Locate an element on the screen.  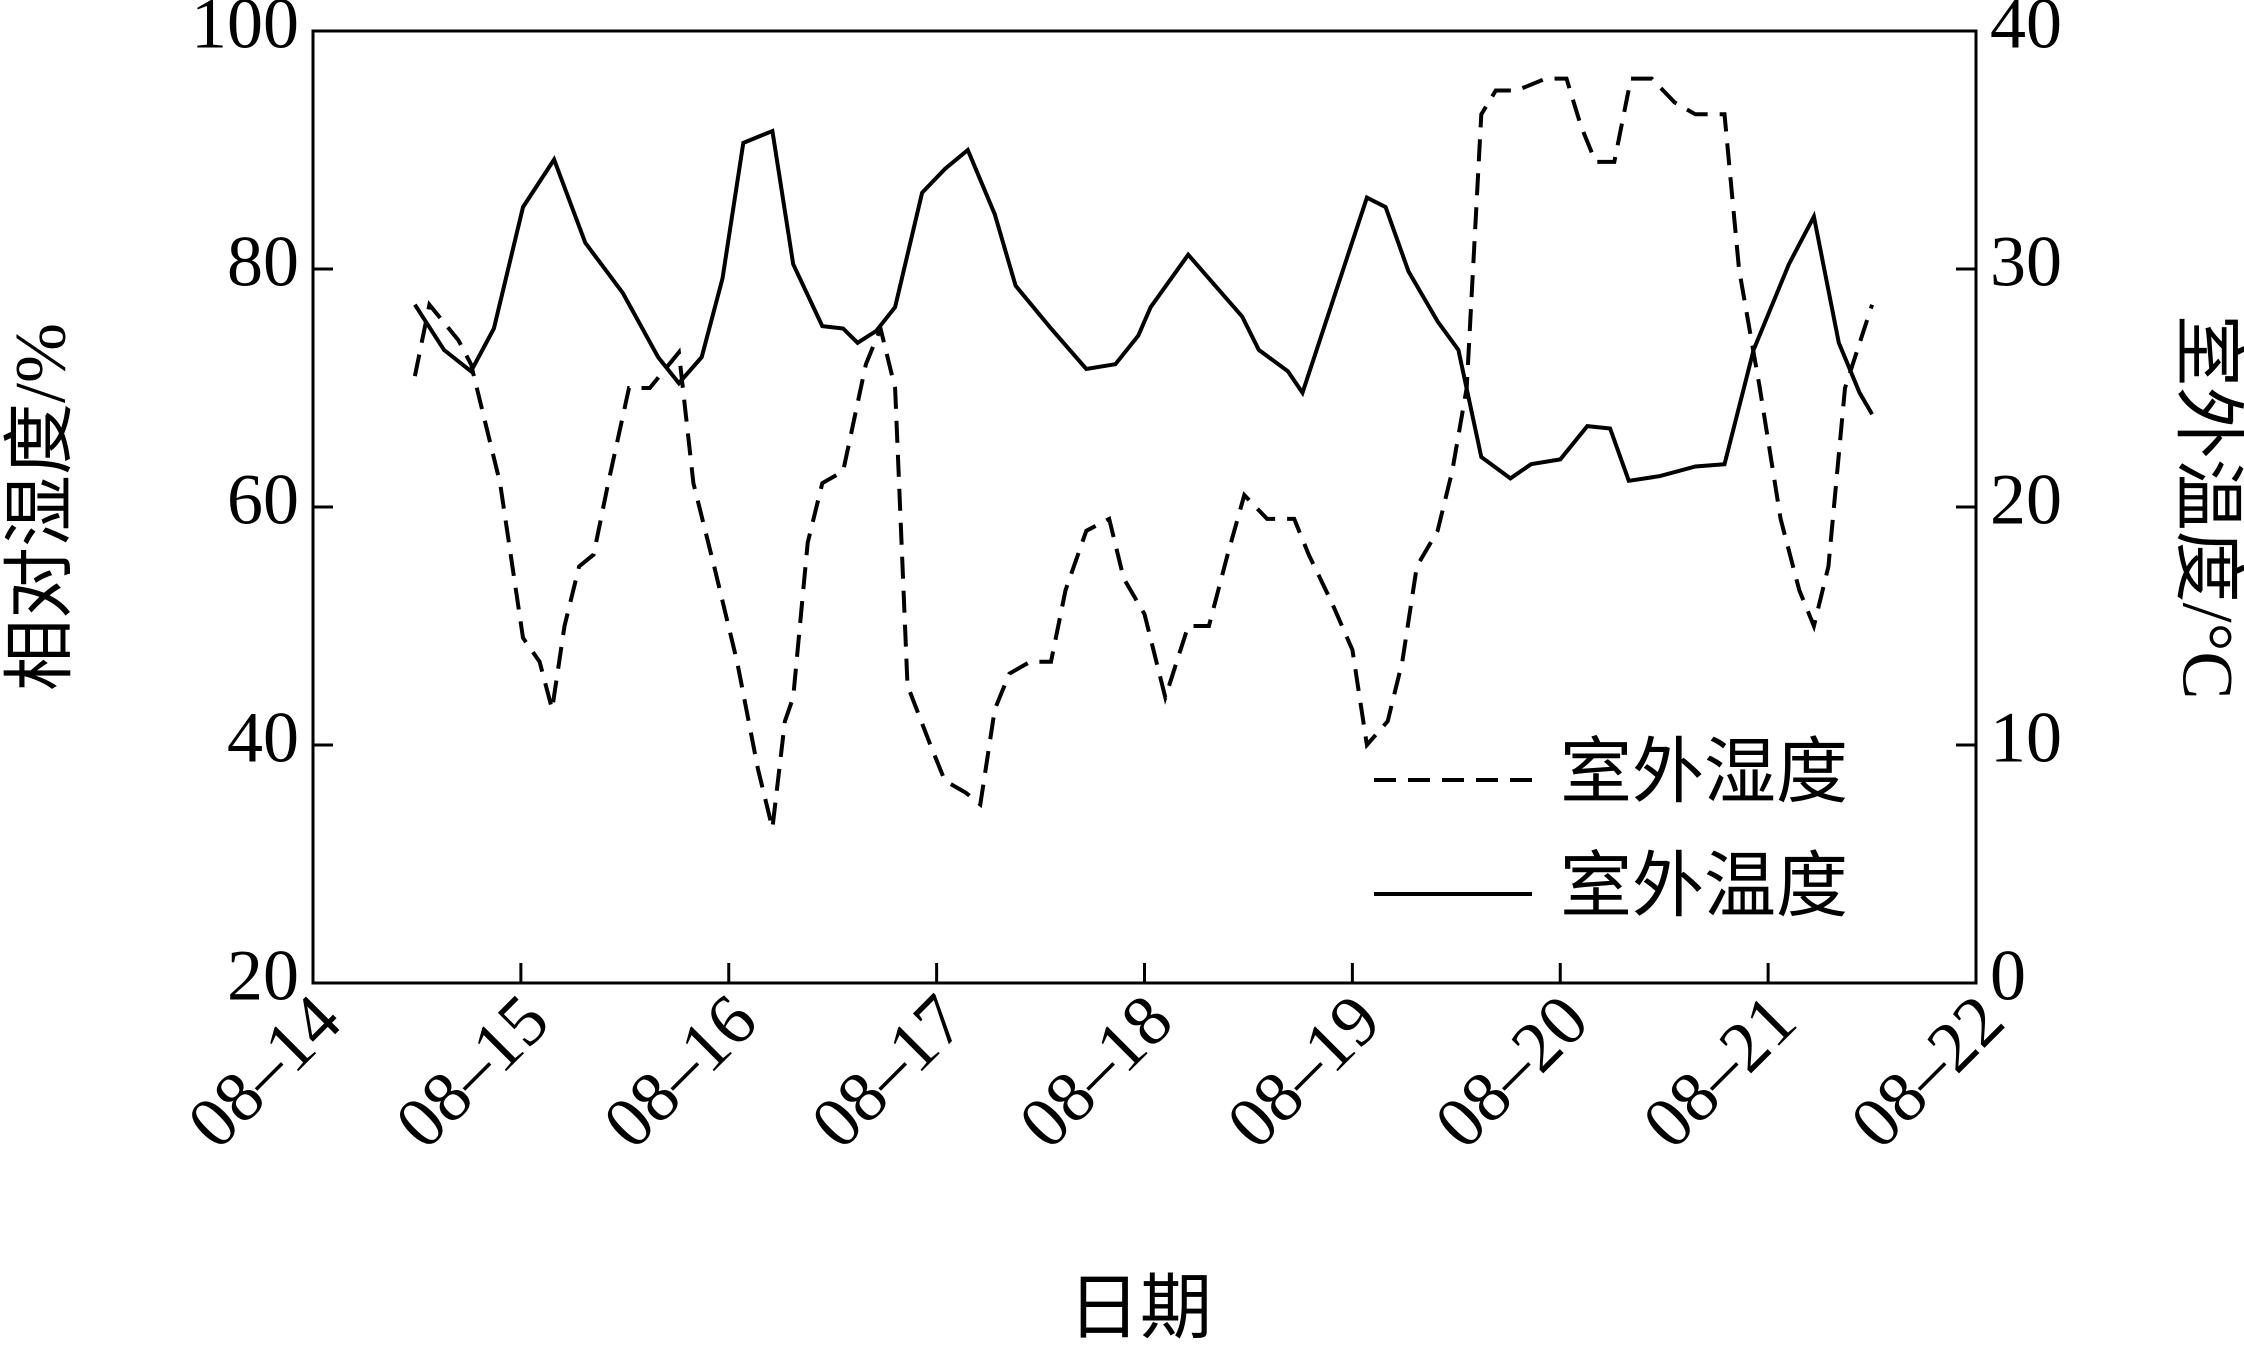
x-tick-label: 08–19 is located at coordinates (1304, 1071).